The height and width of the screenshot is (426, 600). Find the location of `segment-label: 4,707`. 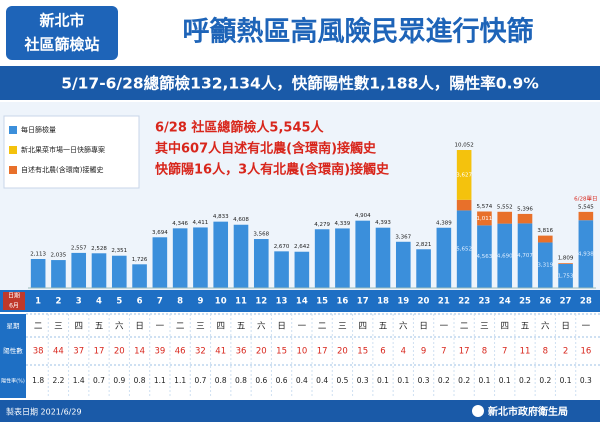

segment-label: 4,707 is located at coordinates (525, 256).